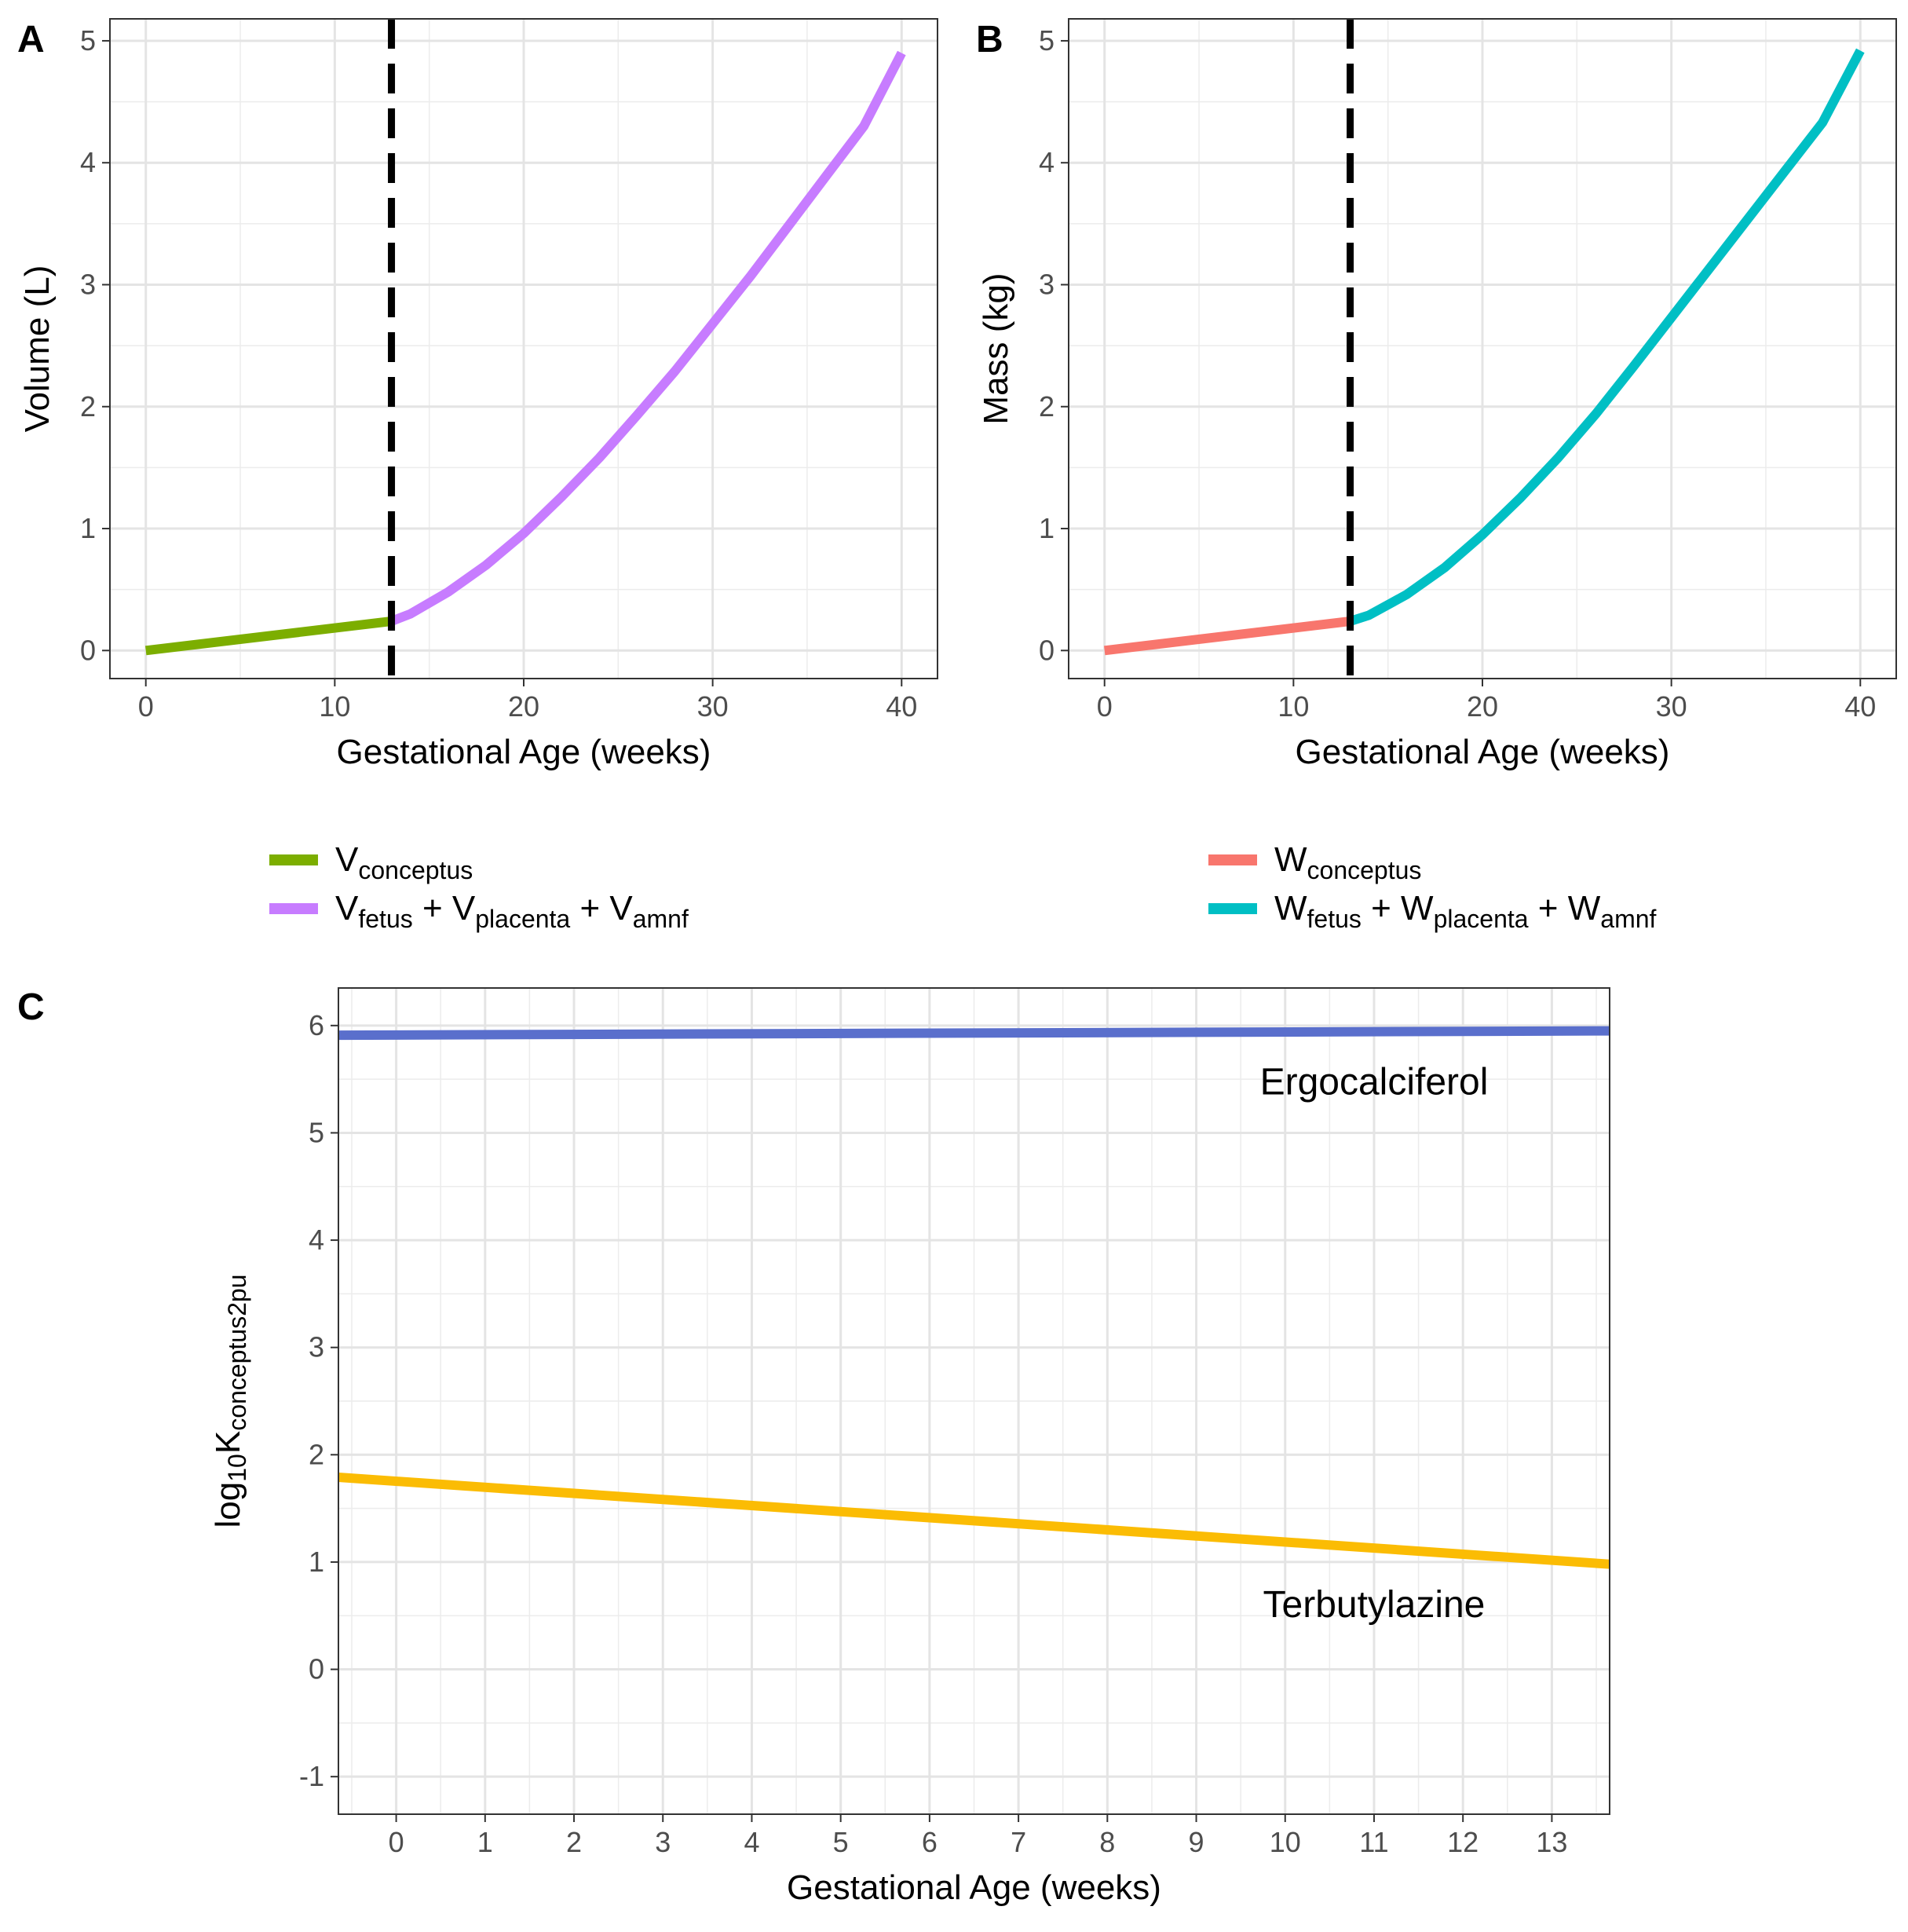 The height and width of the screenshot is (1932, 1908). What do you see at coordinates (1463, 1842) in the screenshot?
I see `x-tick-label: 12` at bounding box center [1463, 1842].